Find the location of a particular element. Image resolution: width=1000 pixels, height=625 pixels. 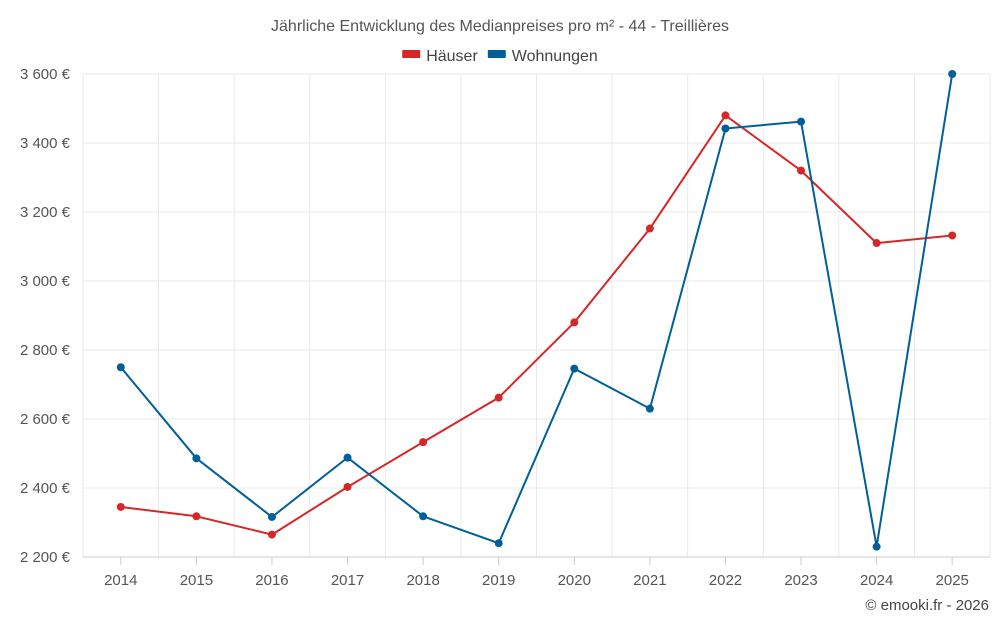

x-tick-label: 2018 is located at coordinates (422, 580).